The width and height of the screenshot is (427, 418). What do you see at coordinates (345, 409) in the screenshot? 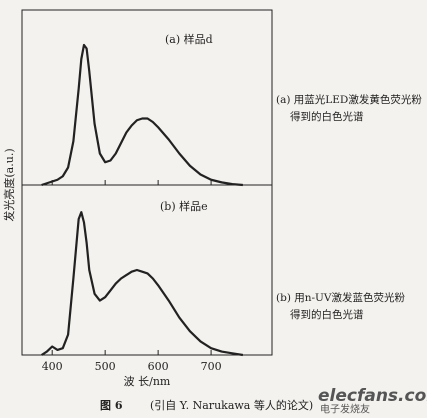
I see `watermark: 电子发烧友` at bounding box center [345, 409].